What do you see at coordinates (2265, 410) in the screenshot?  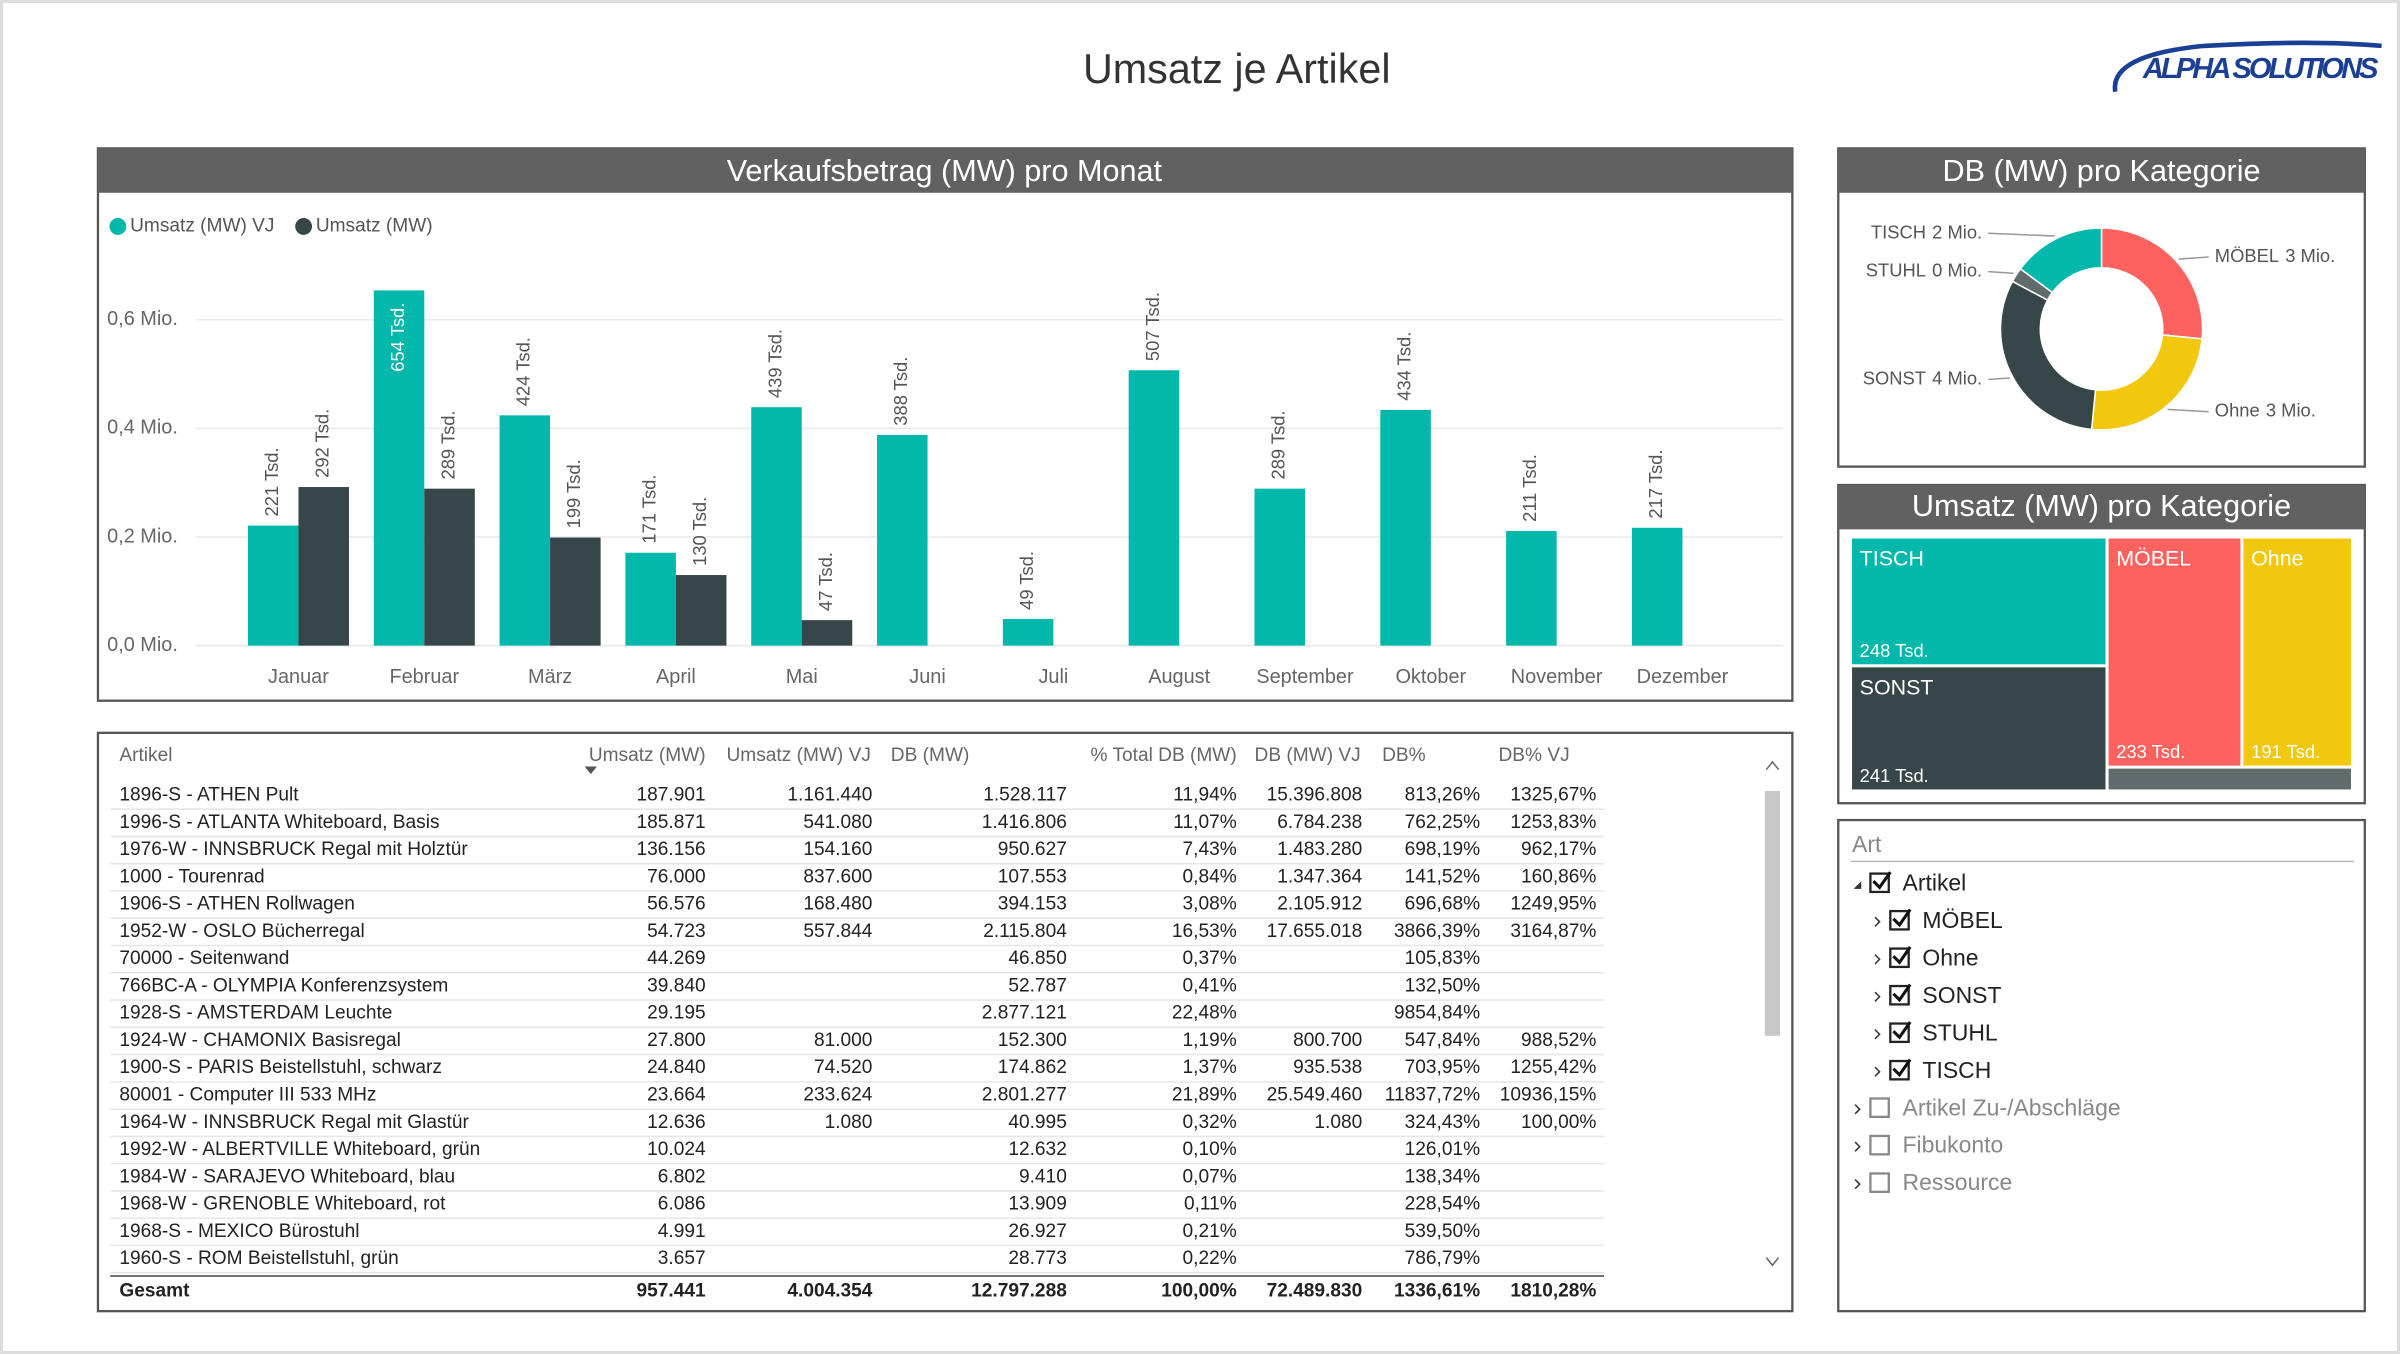 I see `data-label: Ohne 3 Mio.` at bounding box center [2265, 410].